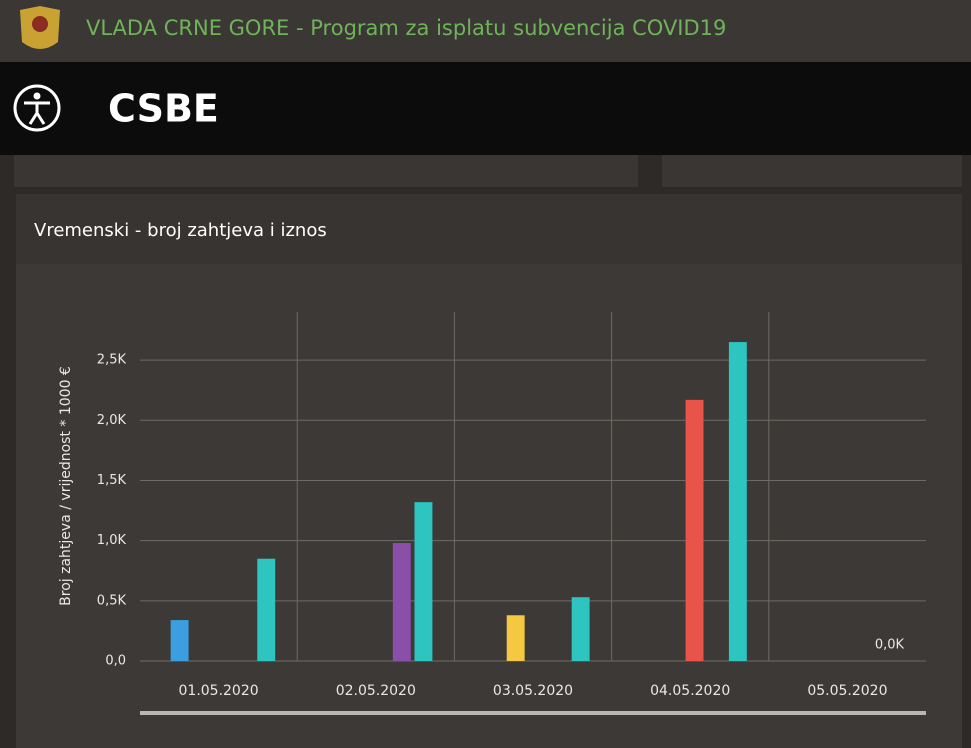 The image size is (971, 748). Describe the element at coordinates (485, 108) in the screenshot. I see `app-bar` at that location.